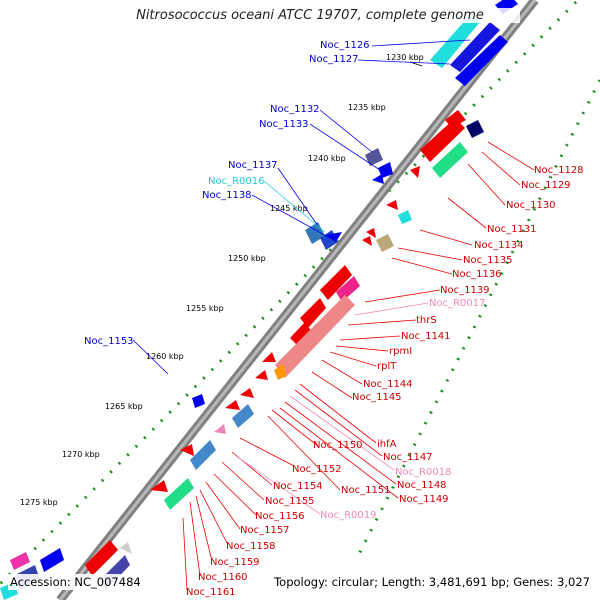 This screenshot has width=600, height=600. Describe the element at coordinates (531, 205) in the screenshot. I see `gene-label: Noc_1130` at that location.